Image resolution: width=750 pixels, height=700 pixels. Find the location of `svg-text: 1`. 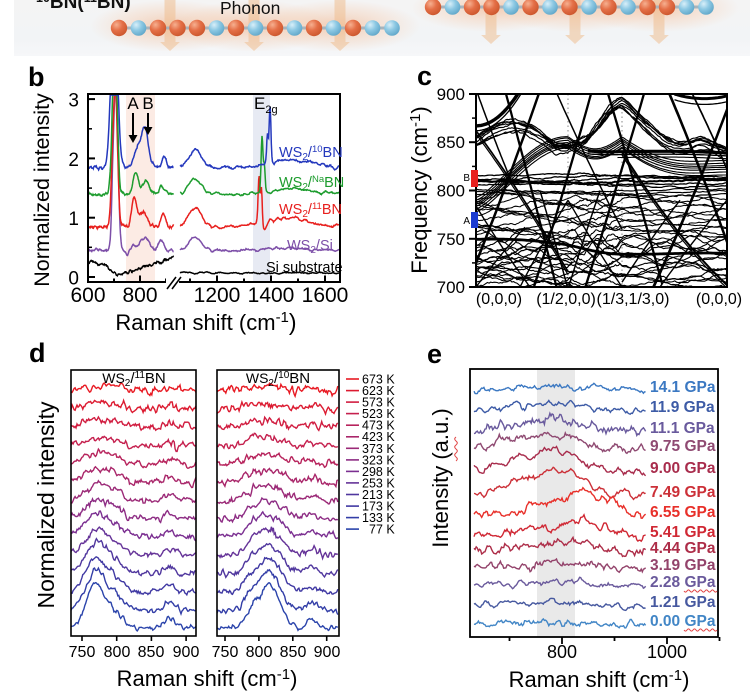

svg-text: 1 is located at coordinates (73, 219).